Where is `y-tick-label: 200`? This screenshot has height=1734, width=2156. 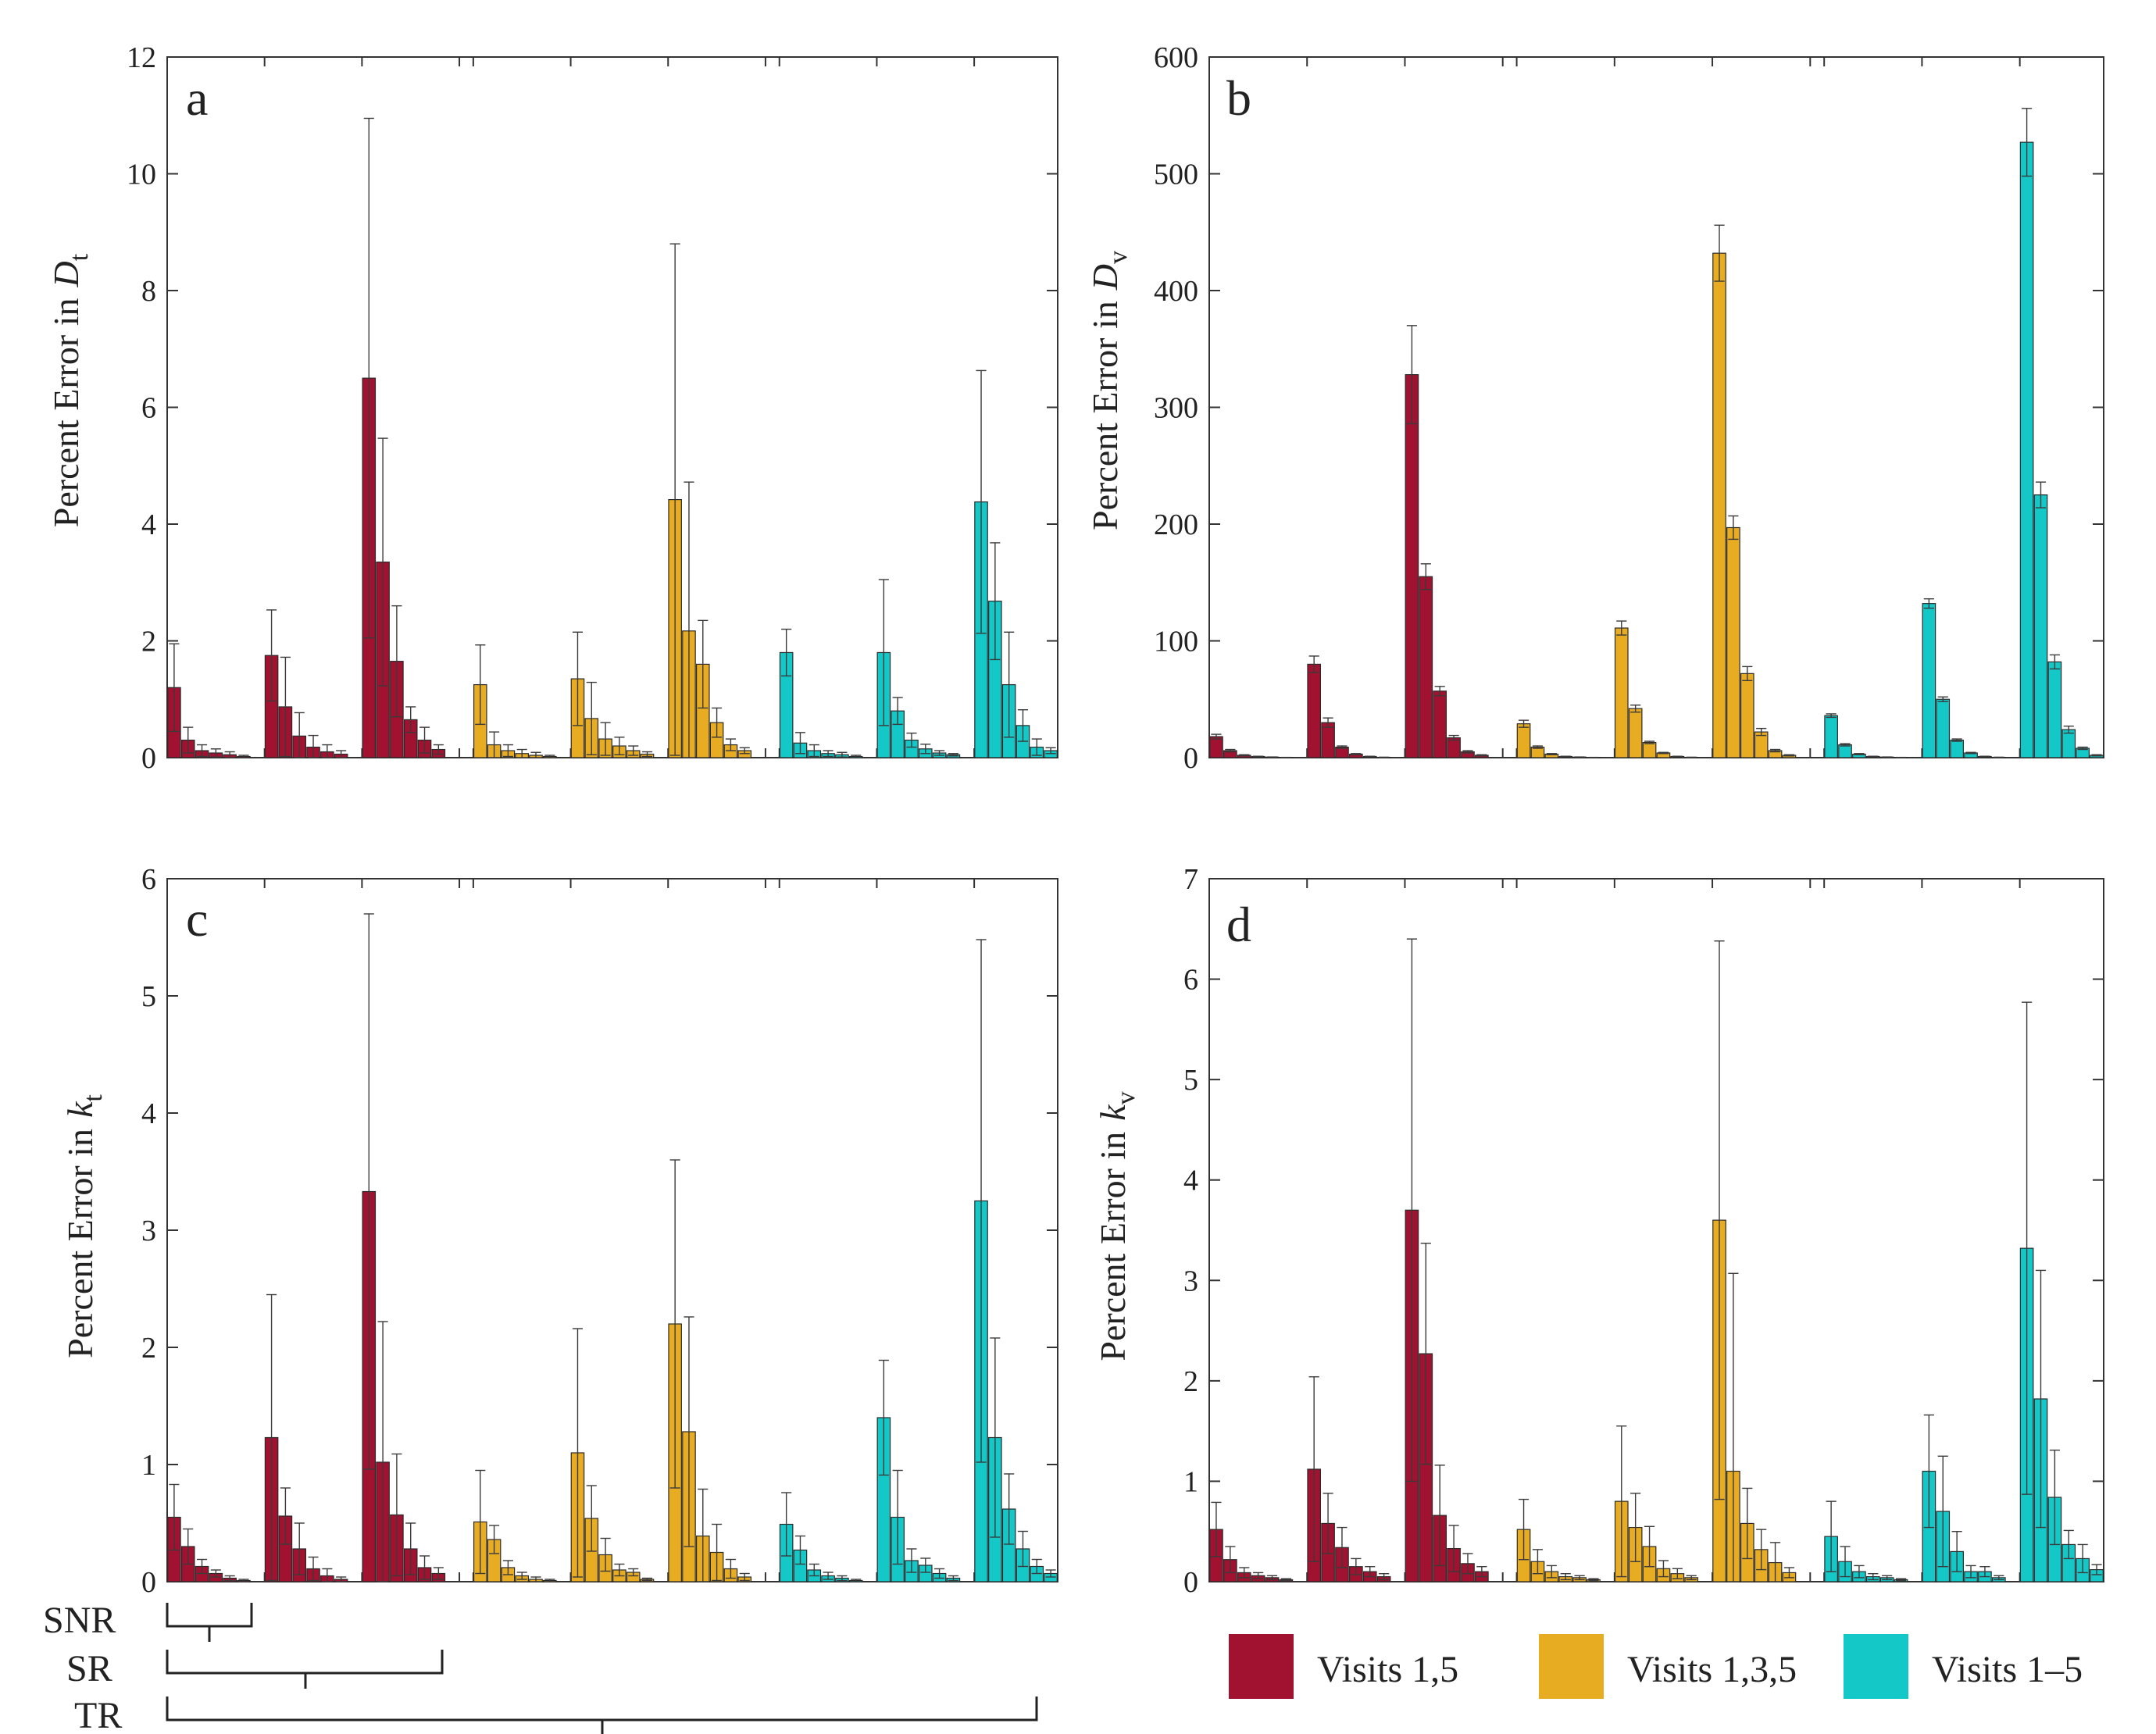
y-tick-label: 200 is located at coordinates (1176, 524).